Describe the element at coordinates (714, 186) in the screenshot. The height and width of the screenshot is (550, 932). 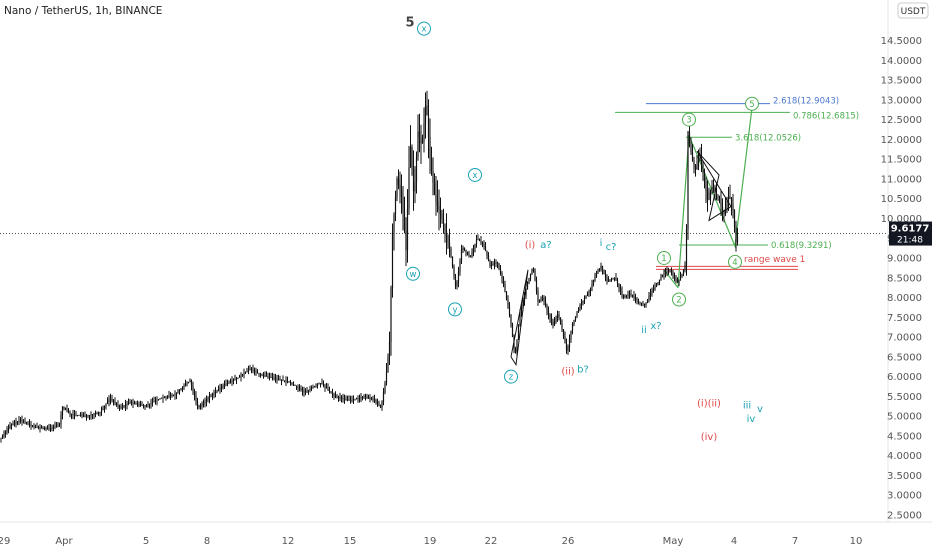
I see `wedge-right` at that location.